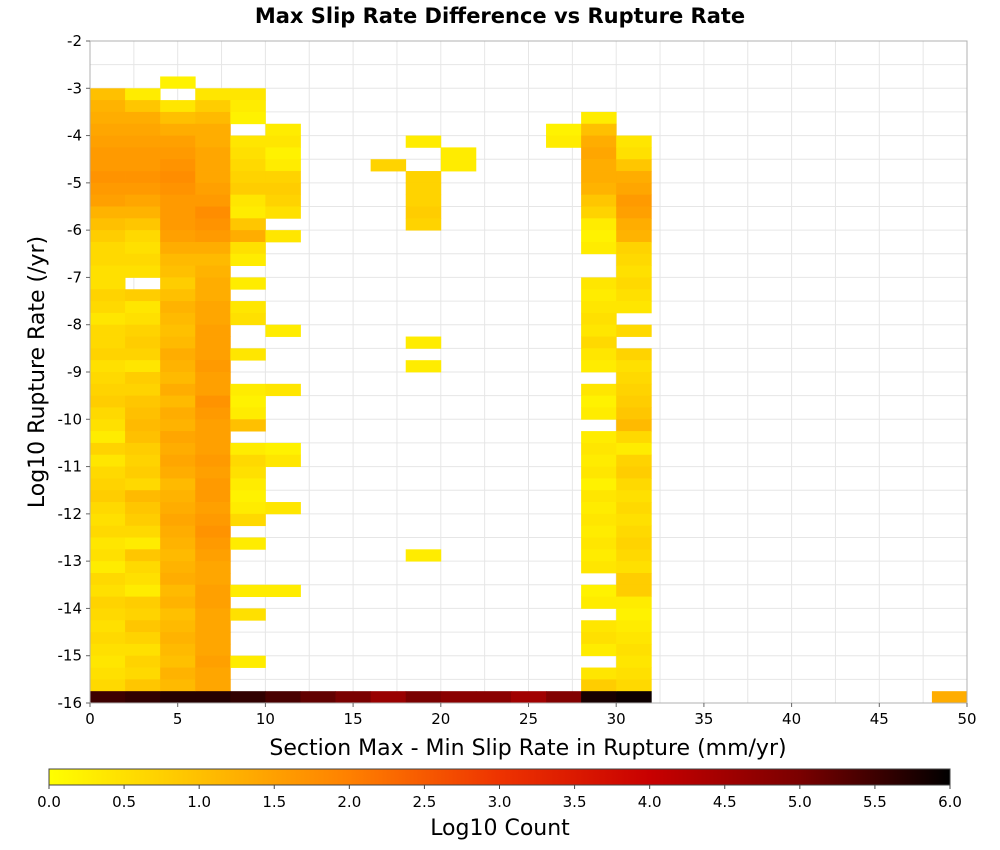  I want to click on colorbar-tick-label: 3.0, so click(500, 802).